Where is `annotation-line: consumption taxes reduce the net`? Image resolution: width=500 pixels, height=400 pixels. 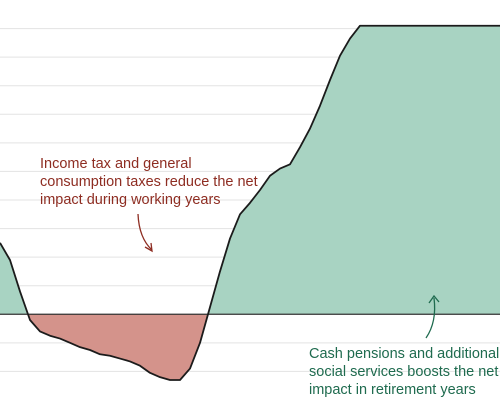 annotation-line: consumption taxes reduce the net is located at coordinates (149, 182).